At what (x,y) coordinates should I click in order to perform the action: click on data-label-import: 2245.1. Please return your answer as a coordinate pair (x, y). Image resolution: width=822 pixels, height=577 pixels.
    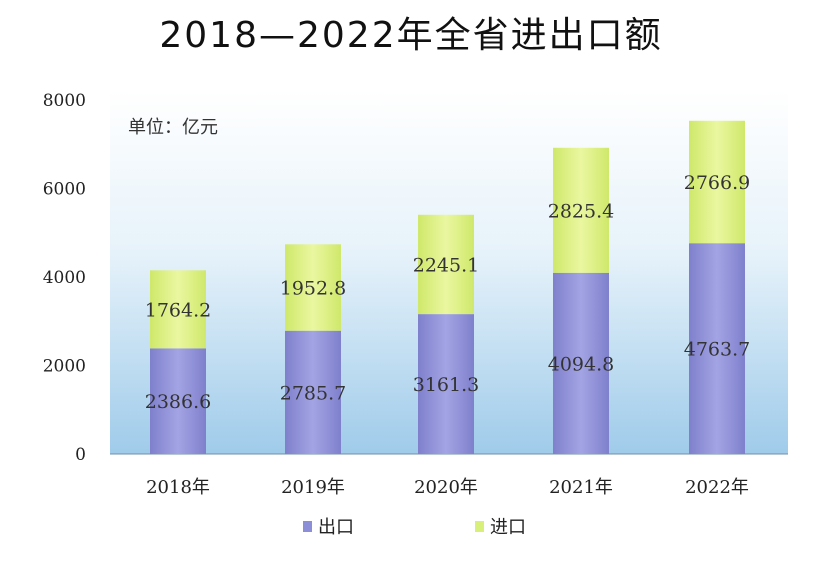
    Looking at the image, I should click on (446, 265).